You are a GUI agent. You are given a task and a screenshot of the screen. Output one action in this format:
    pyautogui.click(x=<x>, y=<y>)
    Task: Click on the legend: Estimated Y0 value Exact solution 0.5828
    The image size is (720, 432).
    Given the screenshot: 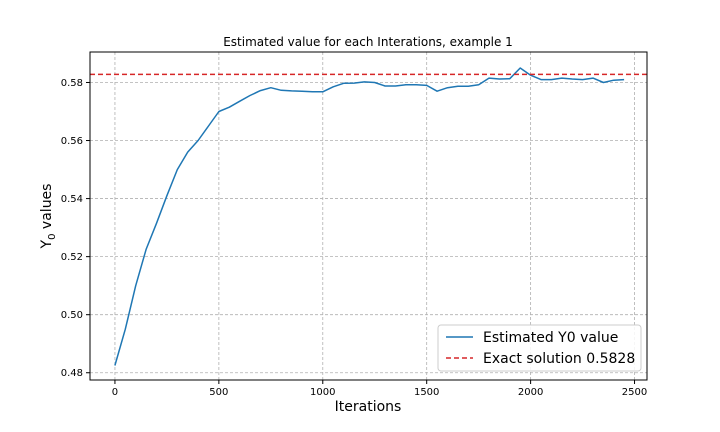 What is the action you would take?
    pyautogui.click(x=539, y=348)
    